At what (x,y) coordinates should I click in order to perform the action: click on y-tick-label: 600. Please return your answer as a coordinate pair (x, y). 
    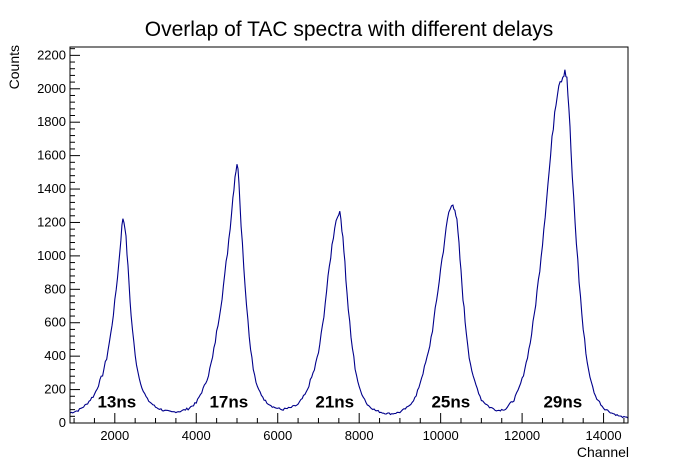
    Looking at the image, I should click on (55, 322).